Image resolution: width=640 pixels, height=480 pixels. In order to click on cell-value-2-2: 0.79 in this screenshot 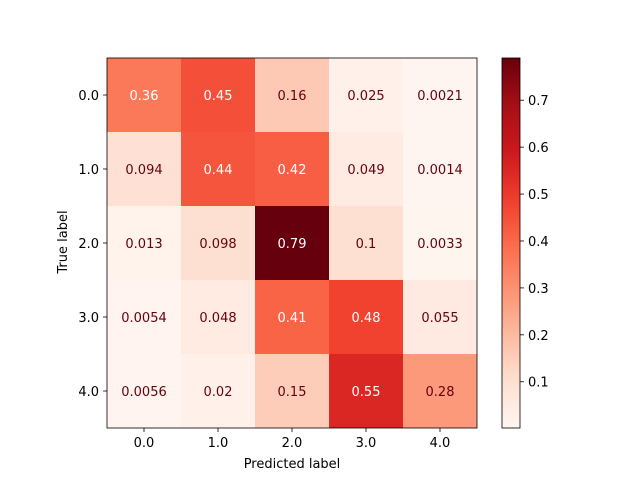, I will do `click(292, 244)`.